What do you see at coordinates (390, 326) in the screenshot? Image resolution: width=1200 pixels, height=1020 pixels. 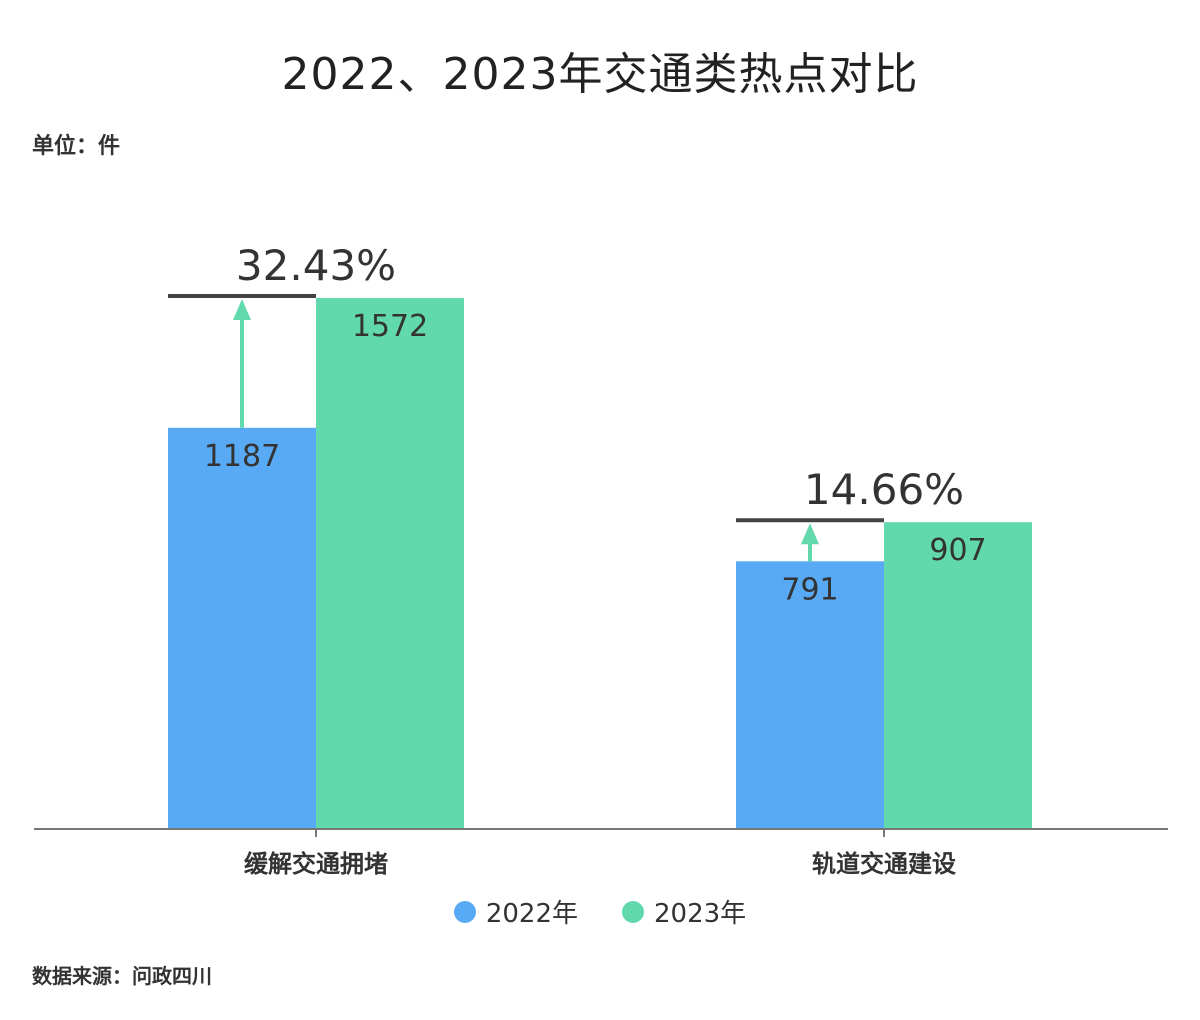 I see `value-label-2023-1: 1572` at bounding box center [390, 326].